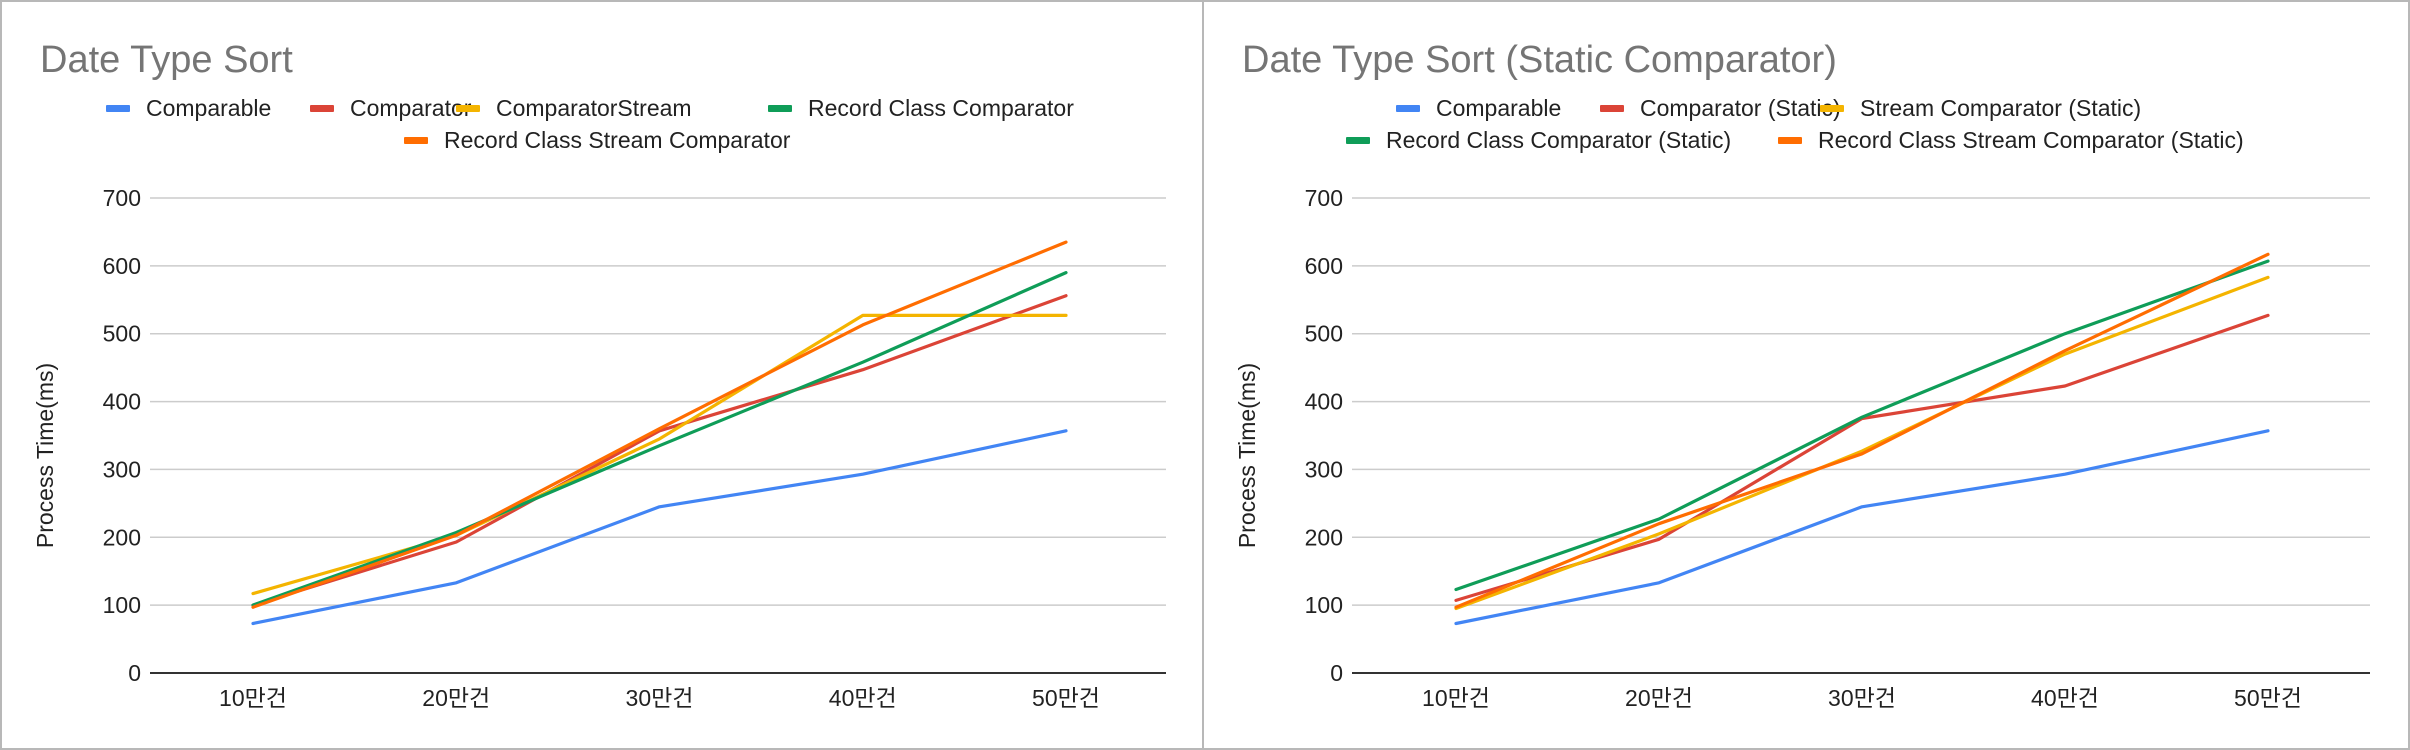 The height and width of the screenshot is (750, 2410). I want to click on right-x-tick-label-2: 20만건, so click(1659, 698).